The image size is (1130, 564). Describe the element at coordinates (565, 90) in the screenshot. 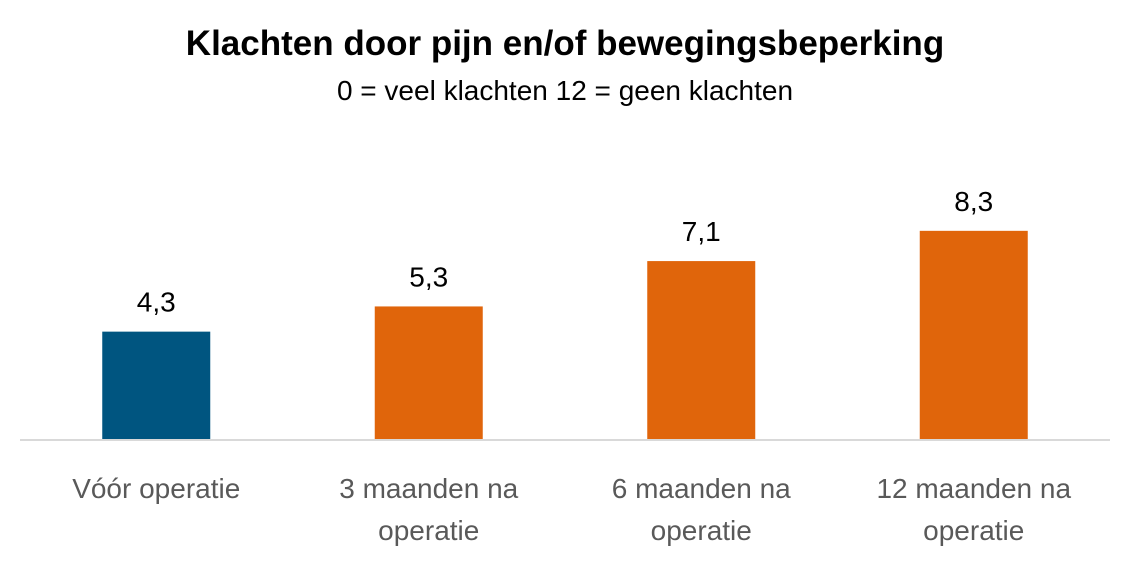

I see `chart-subtitle: 0 = veel klachten 12 = geen klachten` at that location.